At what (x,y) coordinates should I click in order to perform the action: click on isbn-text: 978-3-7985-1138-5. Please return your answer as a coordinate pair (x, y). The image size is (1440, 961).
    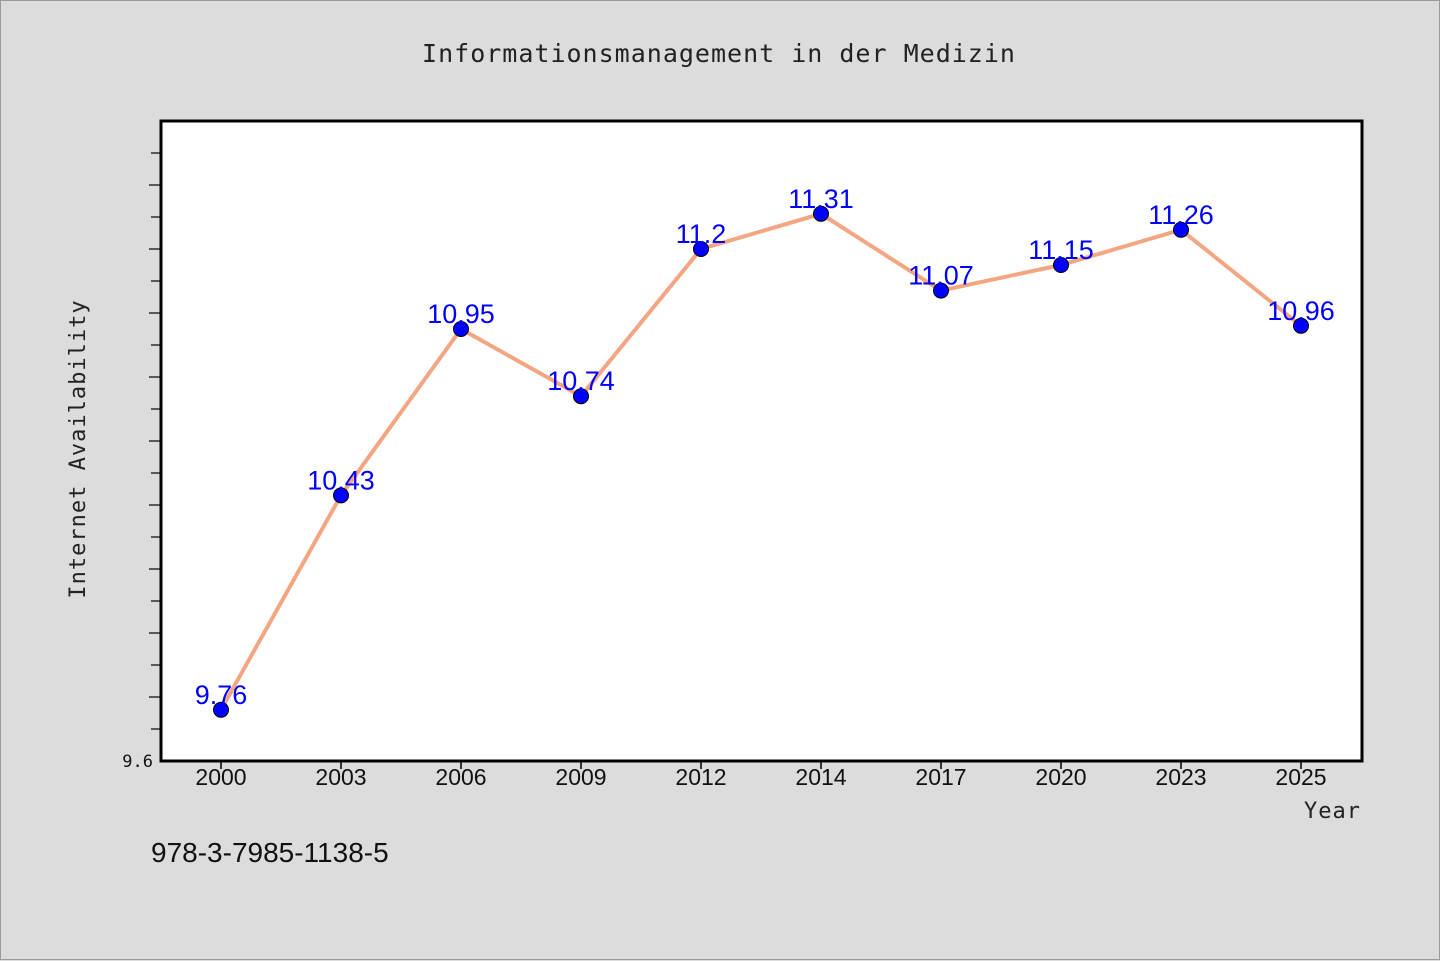
    Looking at the image, I should click on (270, 852).